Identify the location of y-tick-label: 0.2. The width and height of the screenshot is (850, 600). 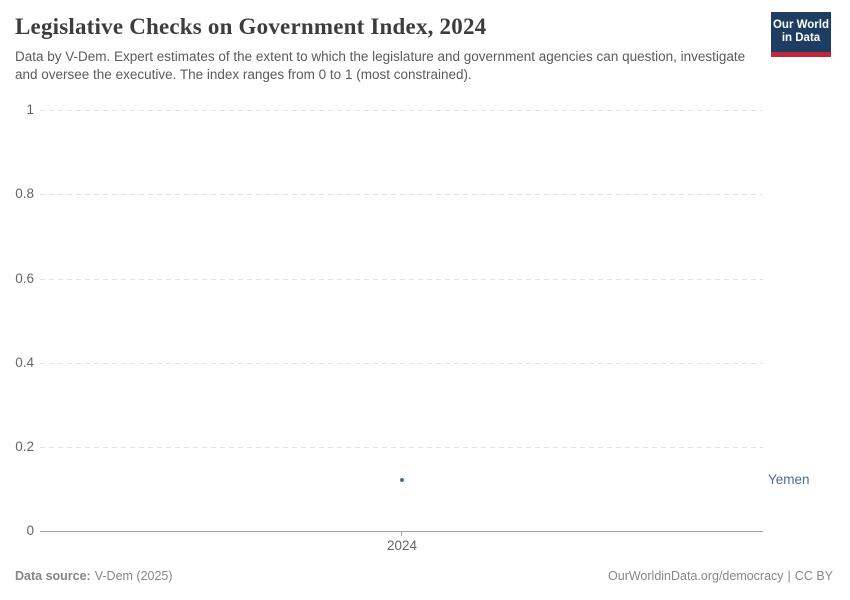
(24, 446).